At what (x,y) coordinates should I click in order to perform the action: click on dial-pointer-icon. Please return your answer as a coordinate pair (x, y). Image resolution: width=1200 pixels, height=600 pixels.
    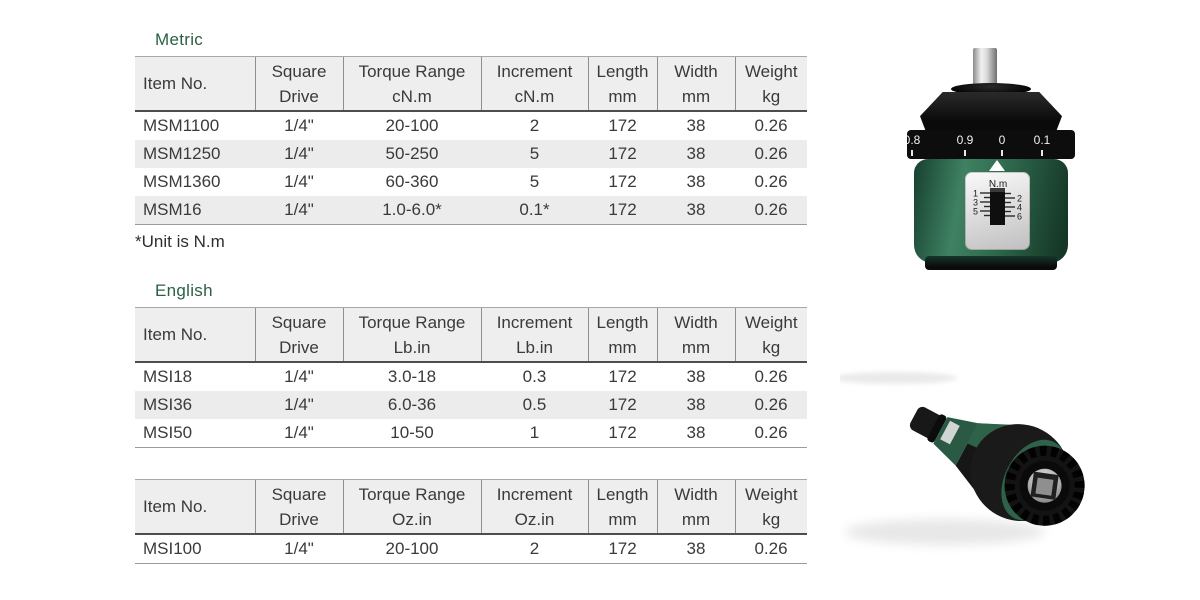
    Looking at the image, I should click on (997, 165).